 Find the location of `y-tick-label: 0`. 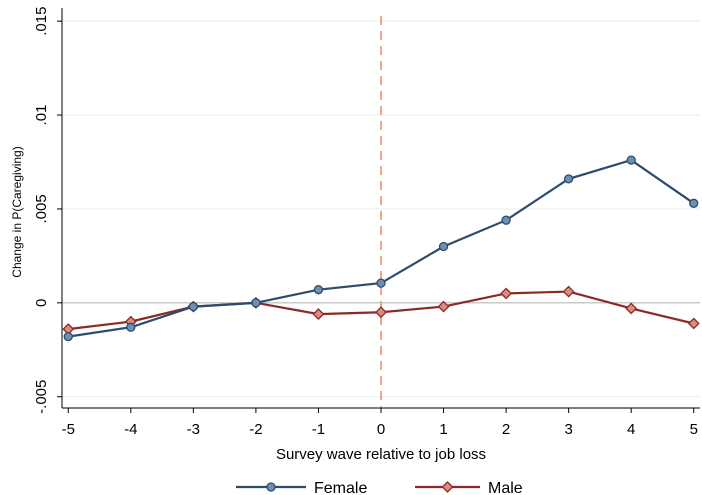

y-tick-label: 0 is located at coordinates (41, 303).